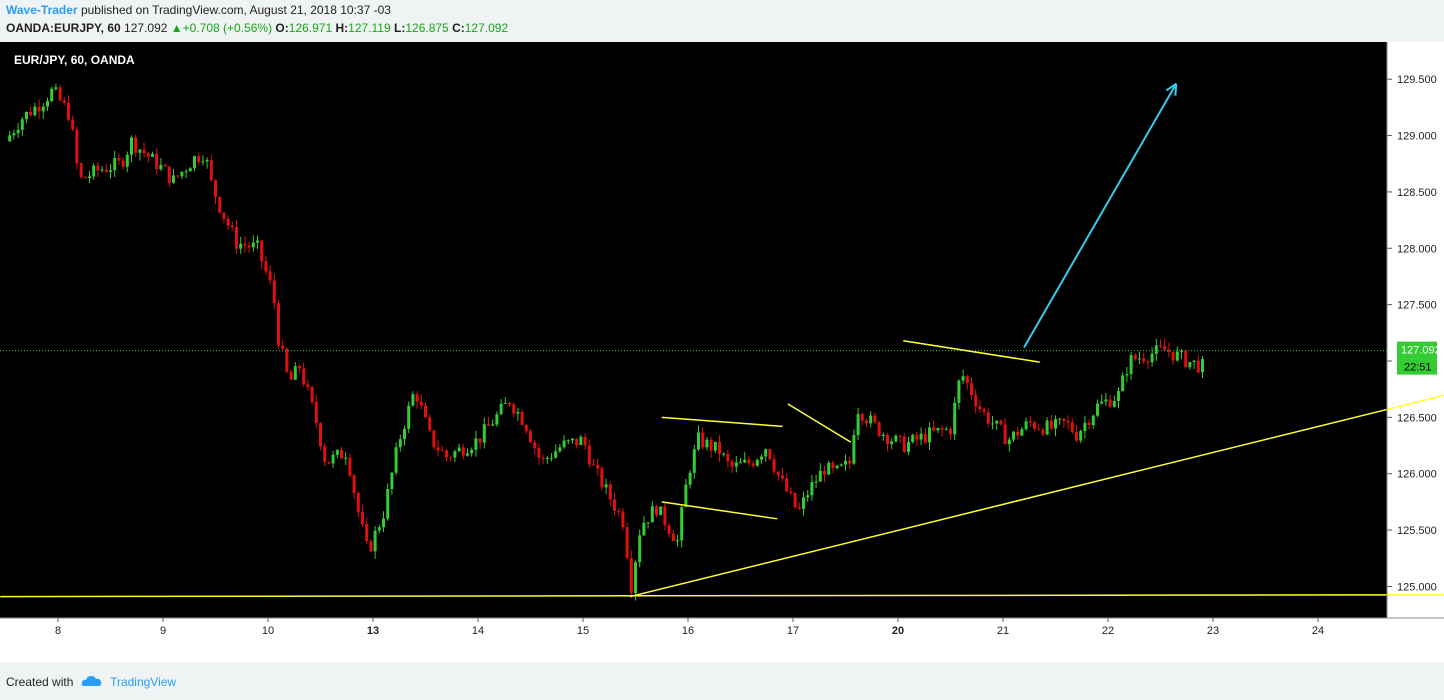 This screenshot has height=700, width=1444. I want to click on x-axis: 8 9 10 13 14 15 16 17 20 21 22 23 24, so click(689, 627).